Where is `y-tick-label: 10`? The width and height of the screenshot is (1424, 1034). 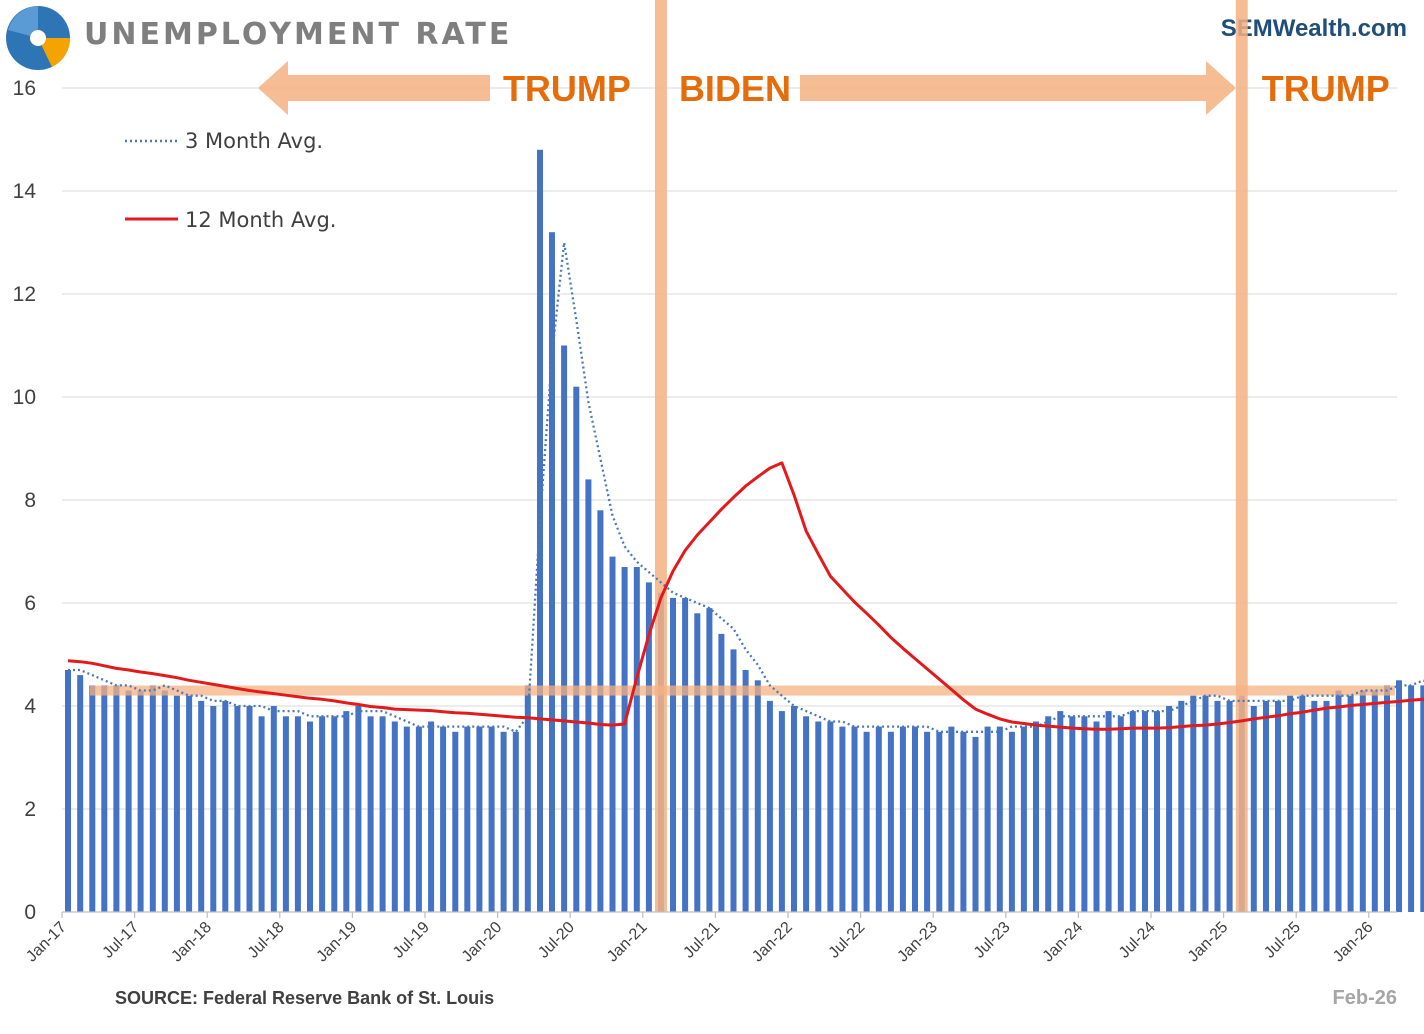
y-tick-label: 10 is located at coordinates (24, 397).